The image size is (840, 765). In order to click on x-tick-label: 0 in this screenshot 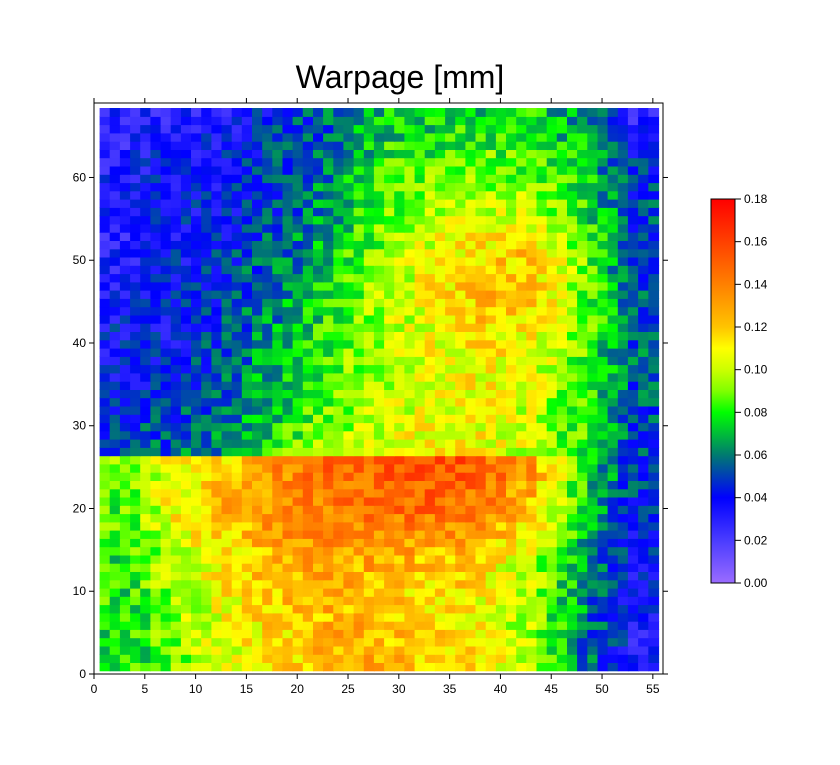, I will do `click(94, 689)`.